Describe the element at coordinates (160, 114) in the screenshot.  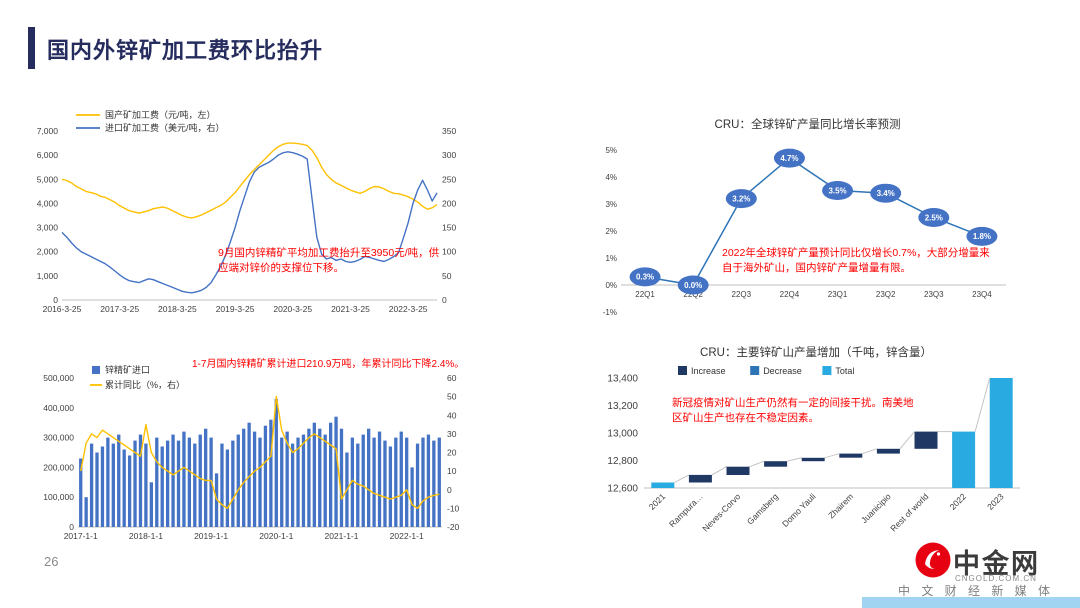
I see `svg-text: 国产矿加工费（元/吨，左）` at that location.